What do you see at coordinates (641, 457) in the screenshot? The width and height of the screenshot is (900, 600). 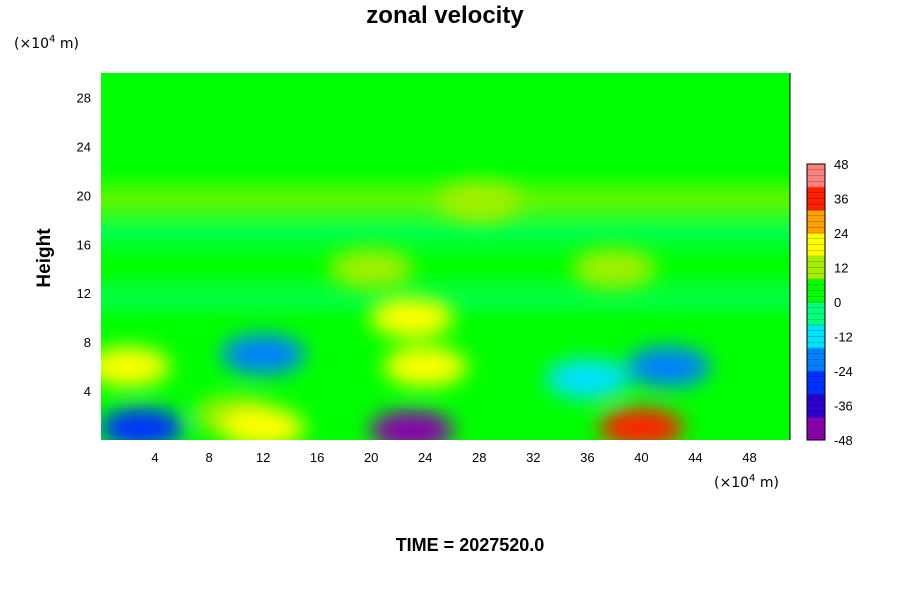 I see `x-tick-label: 40` at bounding box center [641, 457].